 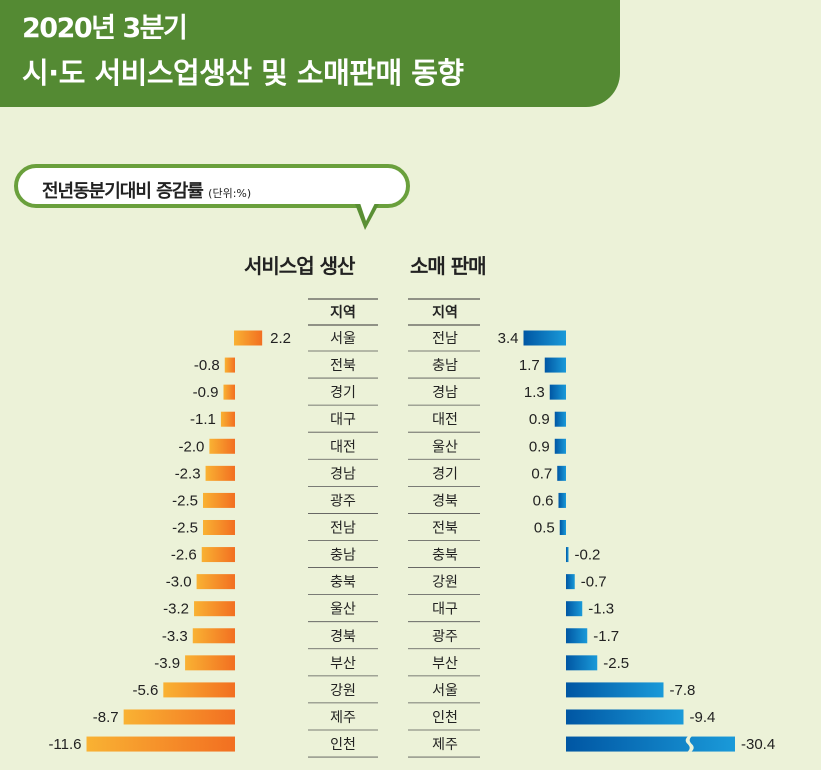 I want to click on title-period: 2020년 3분기, so click(x=105, y=28).